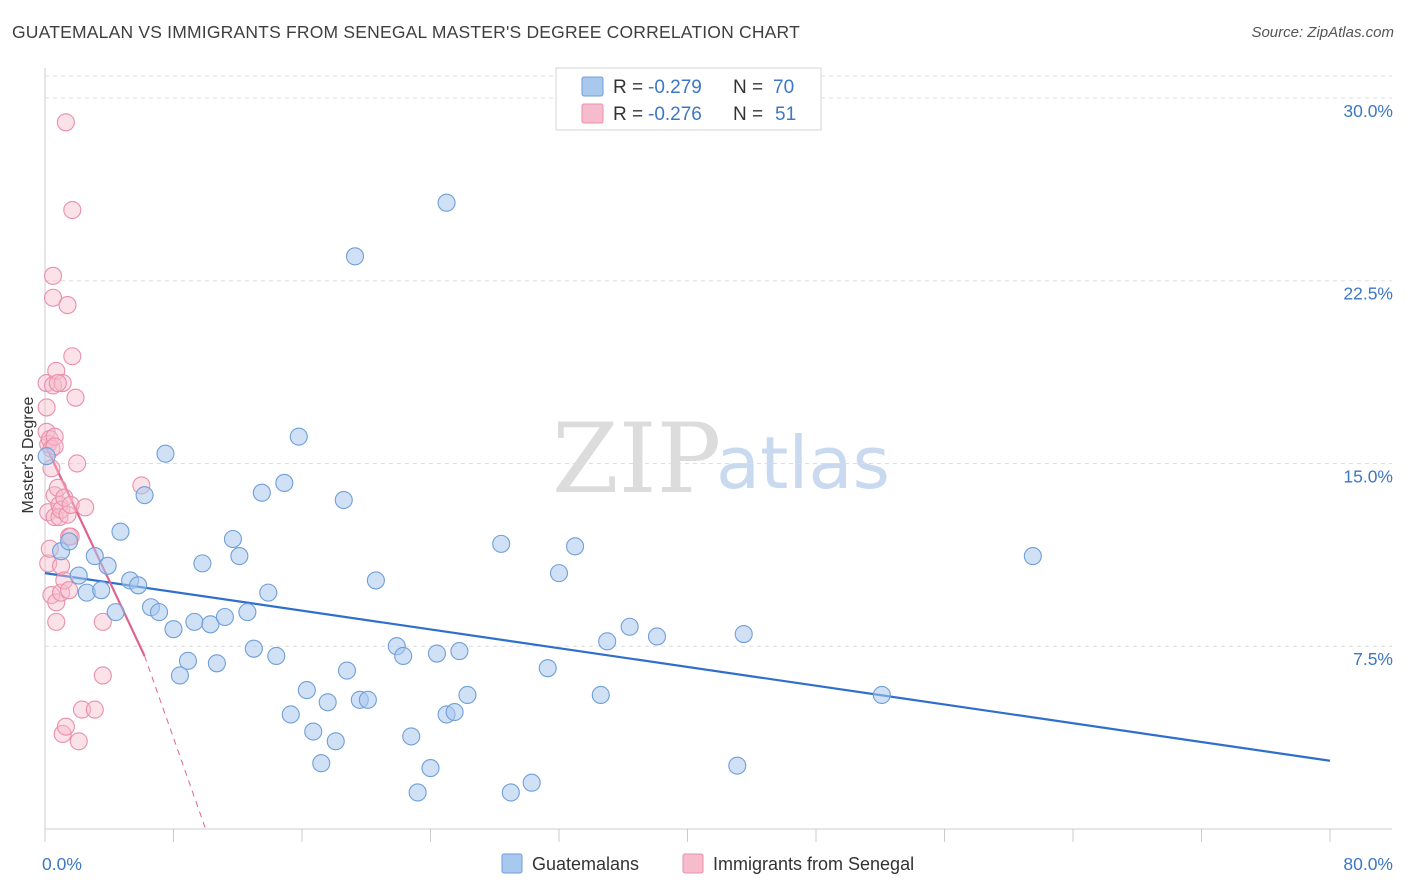 This screenshot has height=892, width=1406. What do you see at coordinates (1368, 111) in the screenshot?
I see `y-tick-label: 30.0%` at bounding box center [1368, 111].